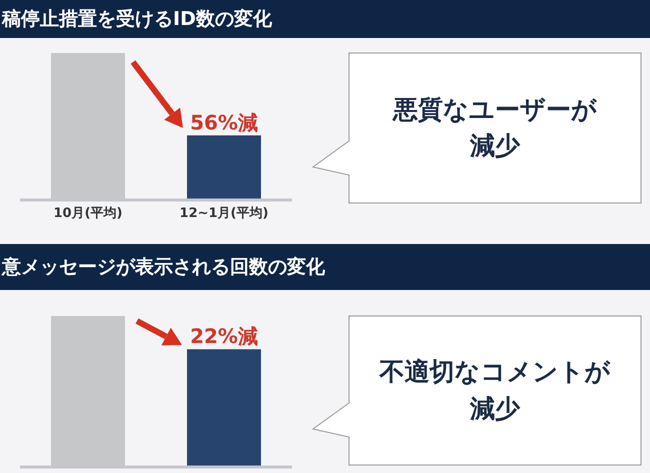  What do you see at coordinates (224, 122) in the screenshot?
I see `annotation: 56%減` at bounding box center [224, 122].